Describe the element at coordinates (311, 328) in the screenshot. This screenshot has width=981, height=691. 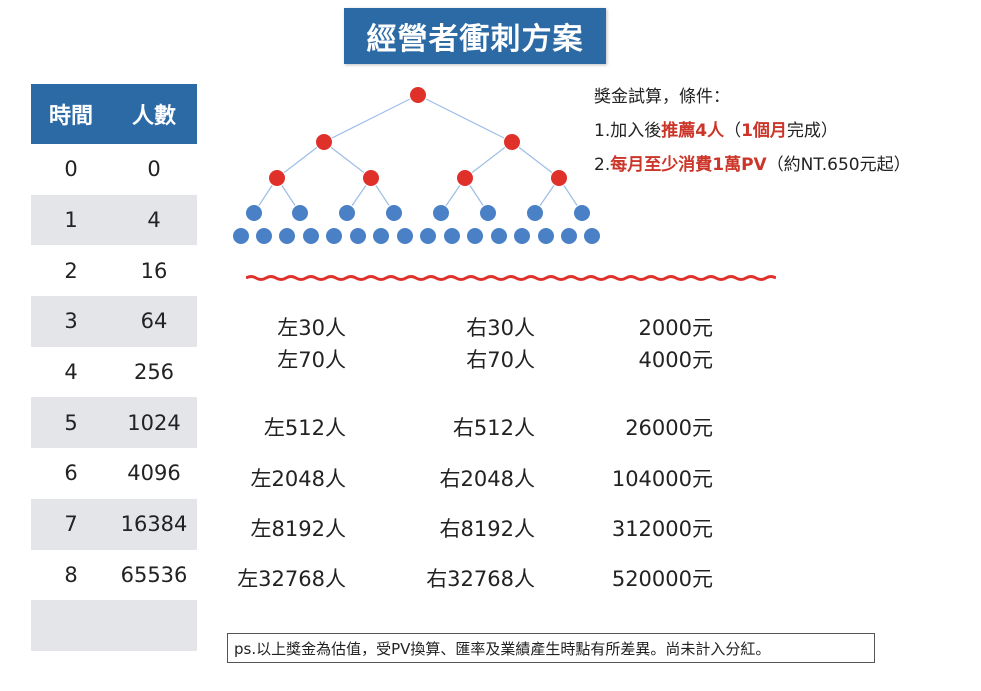
I see `left-count: 左30人` at that location.